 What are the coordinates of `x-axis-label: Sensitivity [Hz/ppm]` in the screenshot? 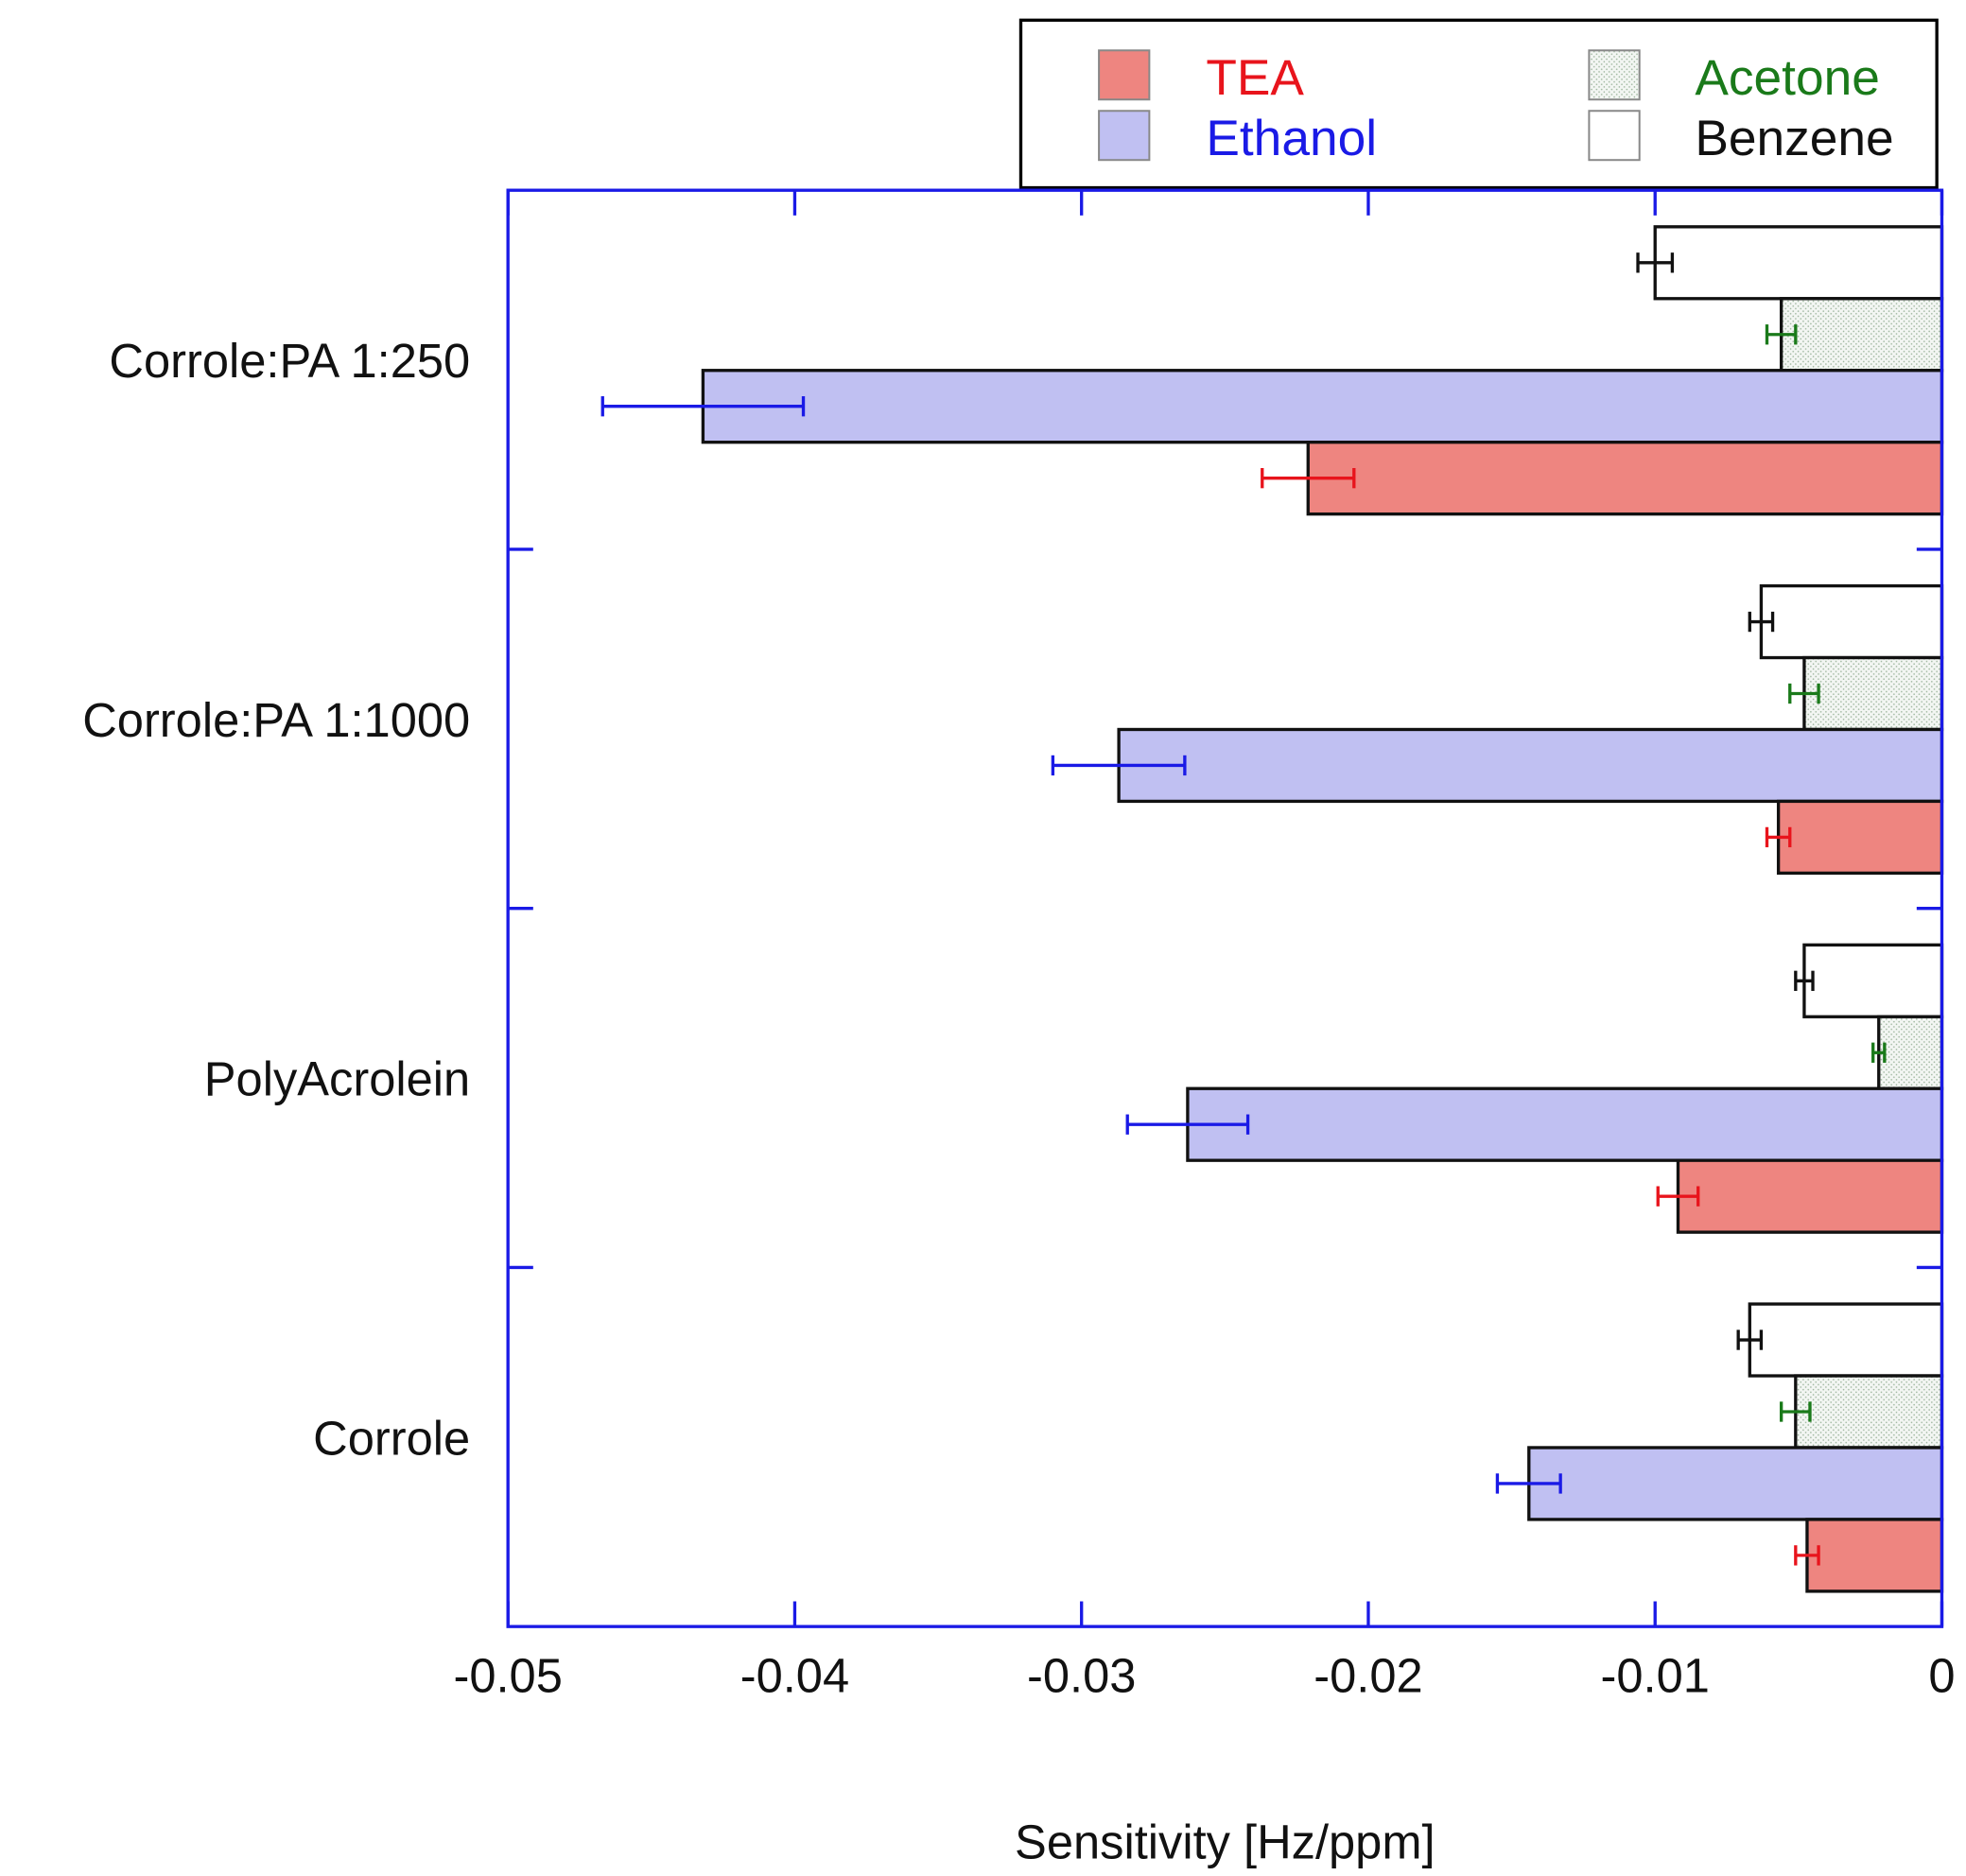 It's located at (1225, 1841).